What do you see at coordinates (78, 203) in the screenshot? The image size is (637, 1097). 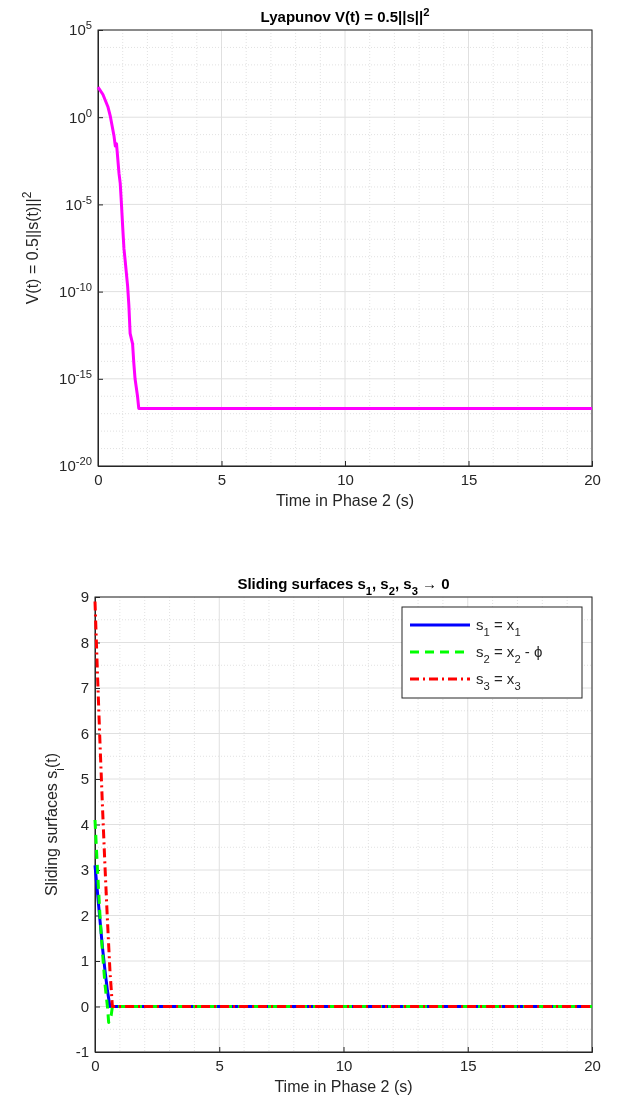 I see `y-tick-label: 10$^{-5}$` at bounding box center [78, 203].